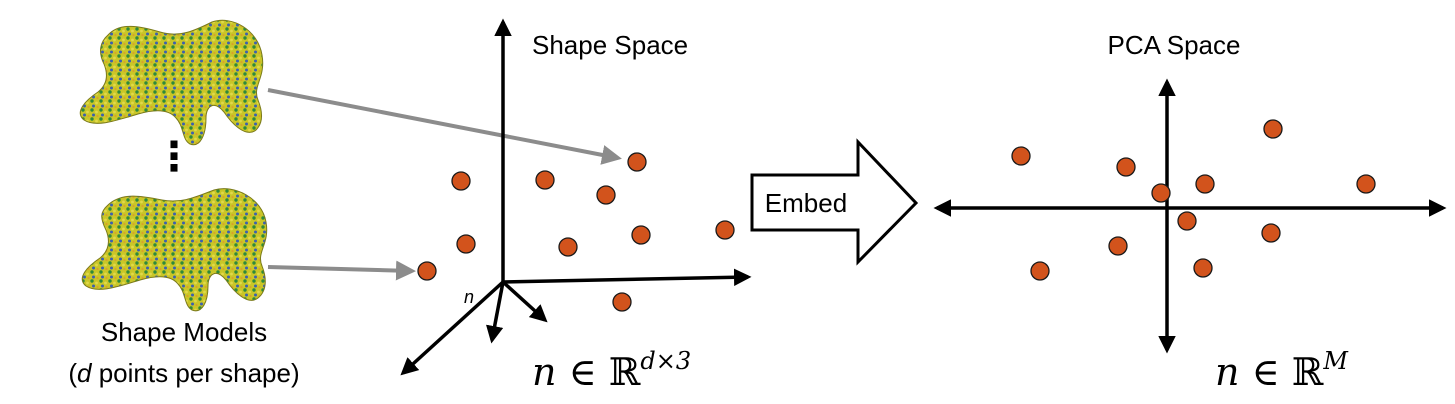 Image resolution: width=1455 pixels, height=404 pixels. Describe the element at coordinates (611, 370) in the screenshot. I see `shape-space-formula: n ∈ ℝd×3` at that location.